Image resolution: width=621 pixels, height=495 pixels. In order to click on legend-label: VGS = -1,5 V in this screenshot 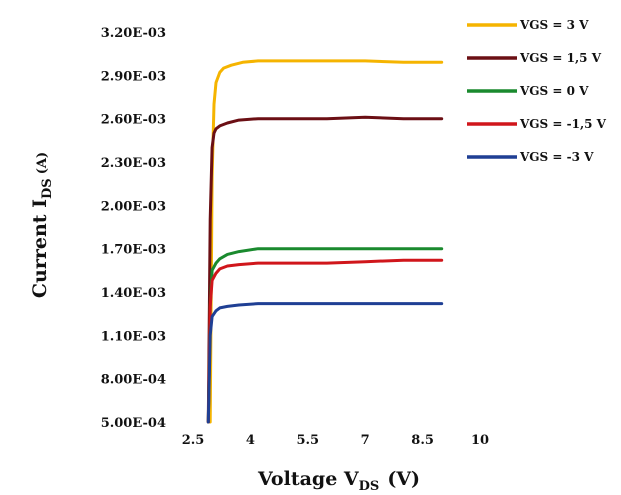, I will do `click(563, 124)`.